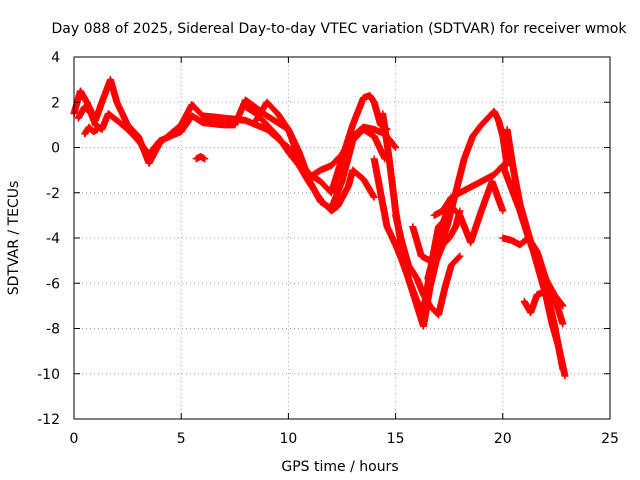 Image resolution: width=640 pixels, height=480 pixels. I want to click on x-tick-label: 5, so click(181, 439).